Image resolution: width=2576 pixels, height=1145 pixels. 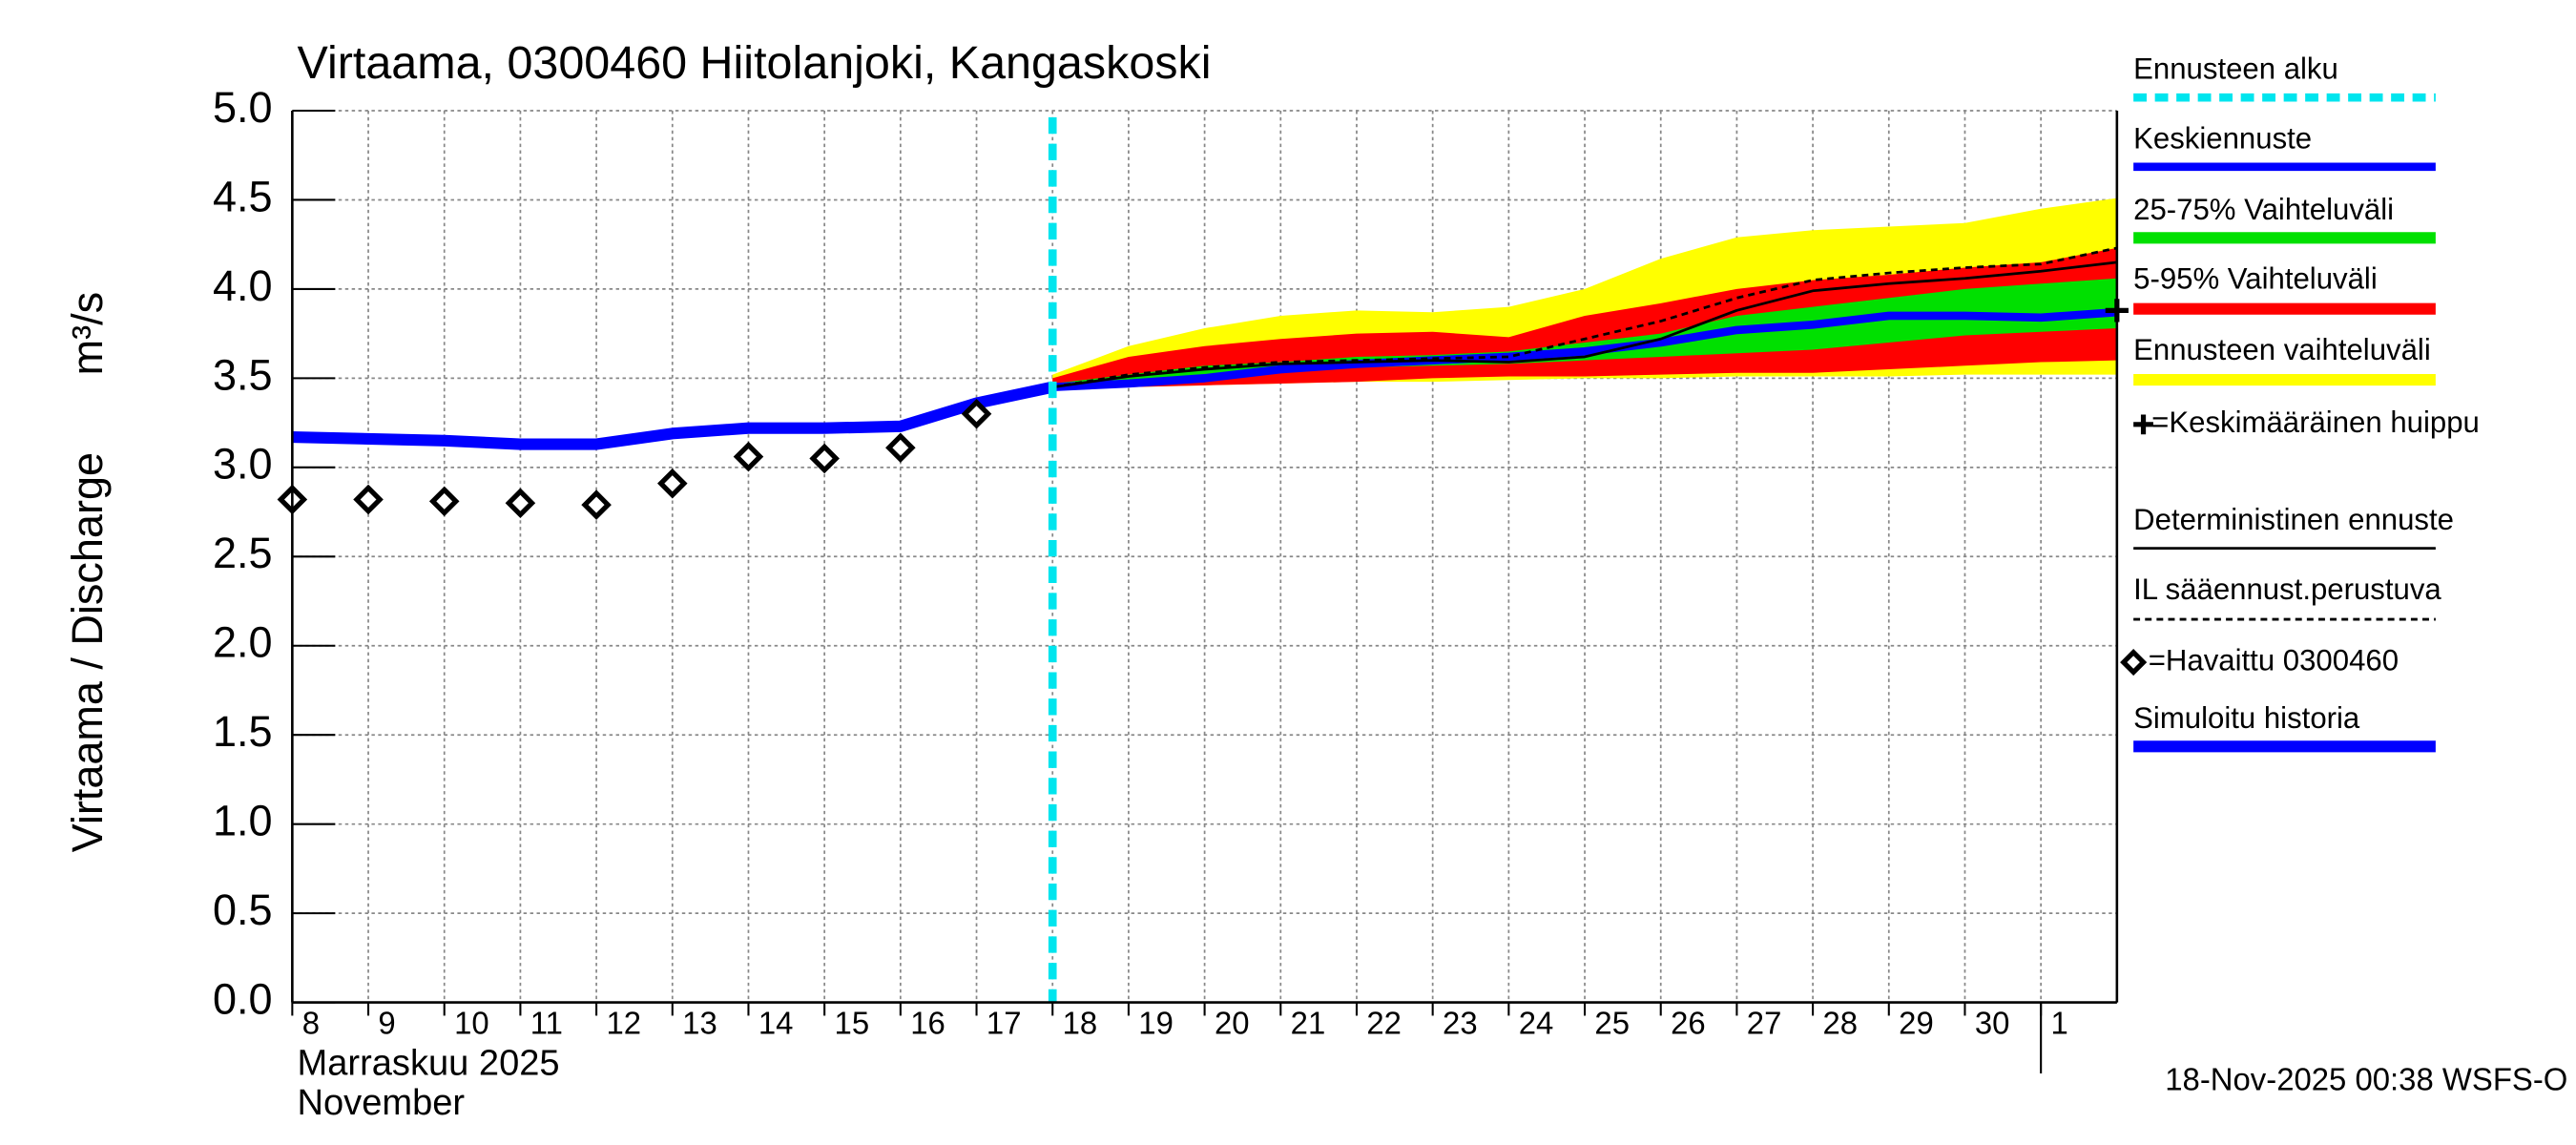 I want to click on x-tick-label: 11, so click(x=546, y=1023).